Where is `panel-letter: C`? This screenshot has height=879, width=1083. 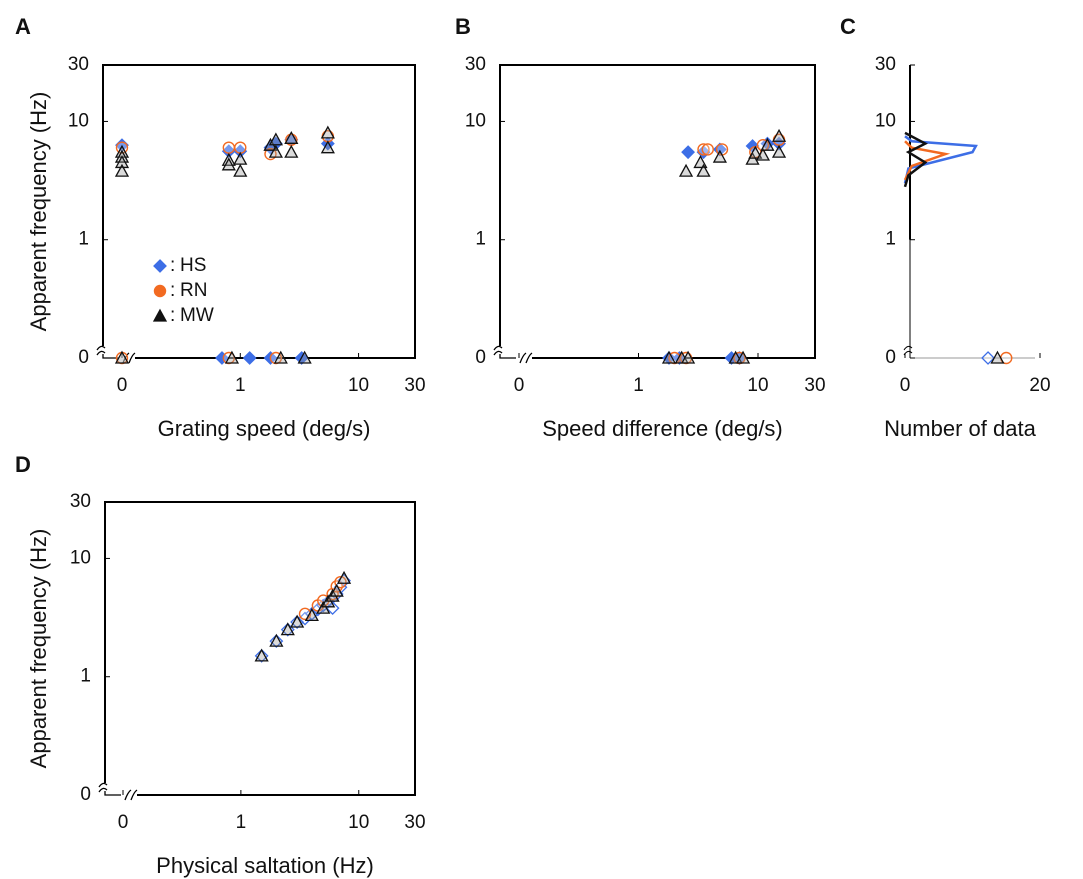 panel-letter: C is located at coordinates (848, 26).